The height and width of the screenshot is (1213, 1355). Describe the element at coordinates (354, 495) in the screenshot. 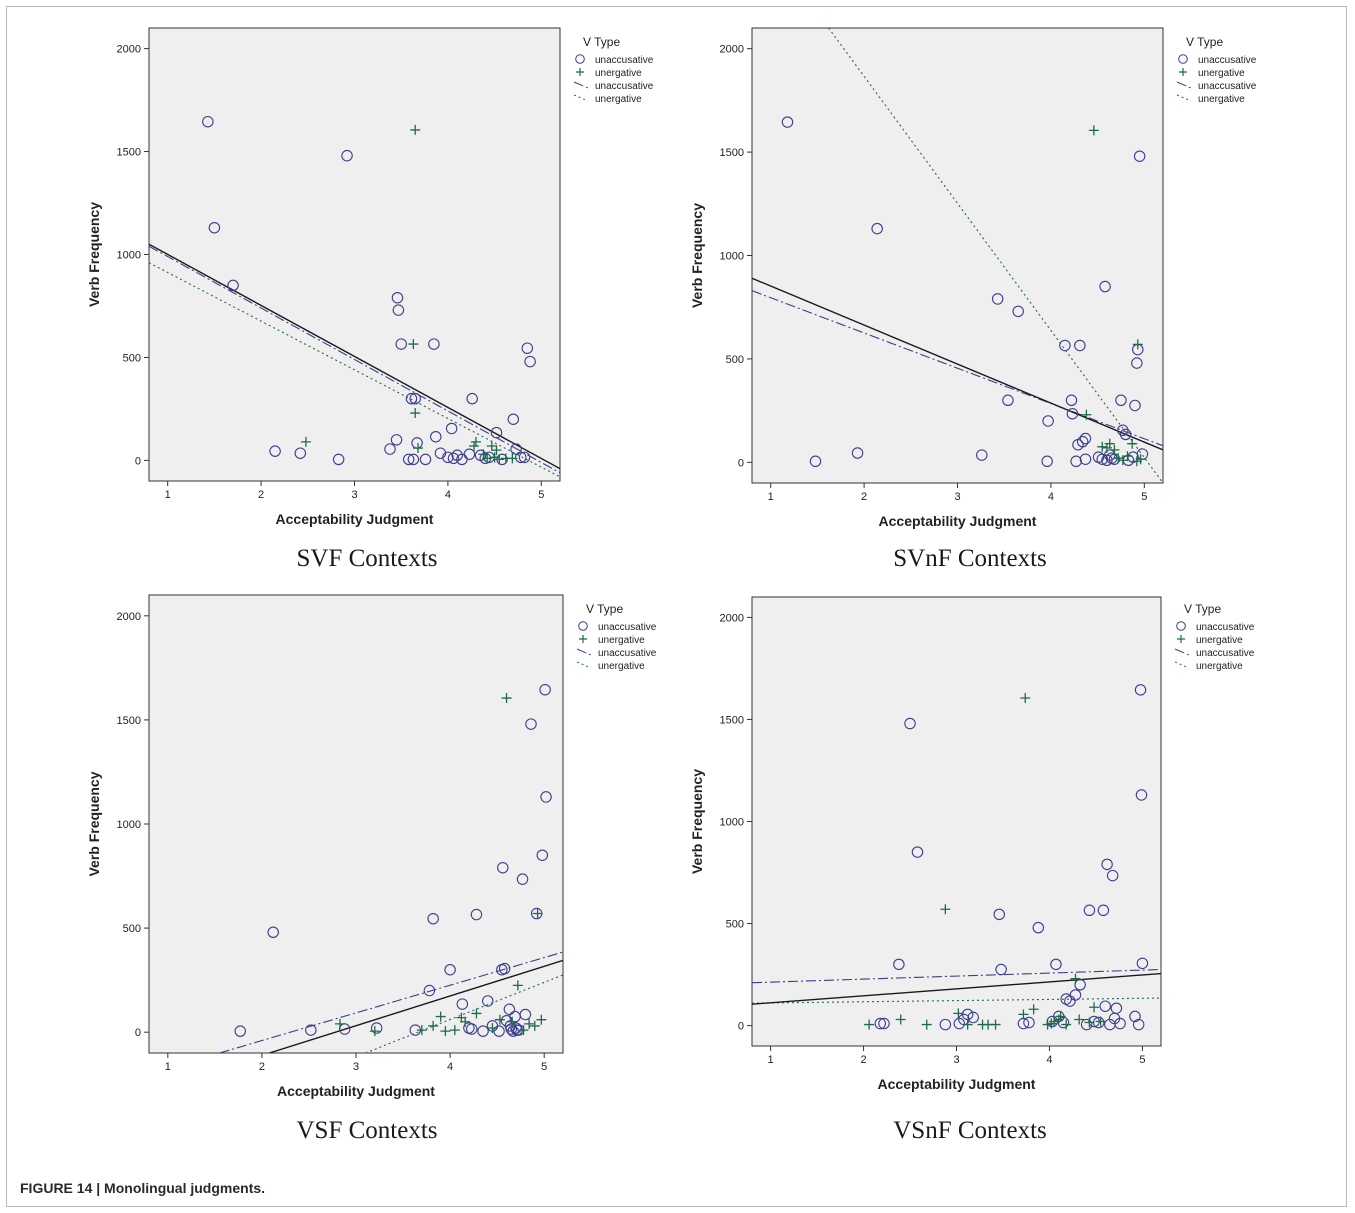

I see `x-tick-label: 3` at that location.